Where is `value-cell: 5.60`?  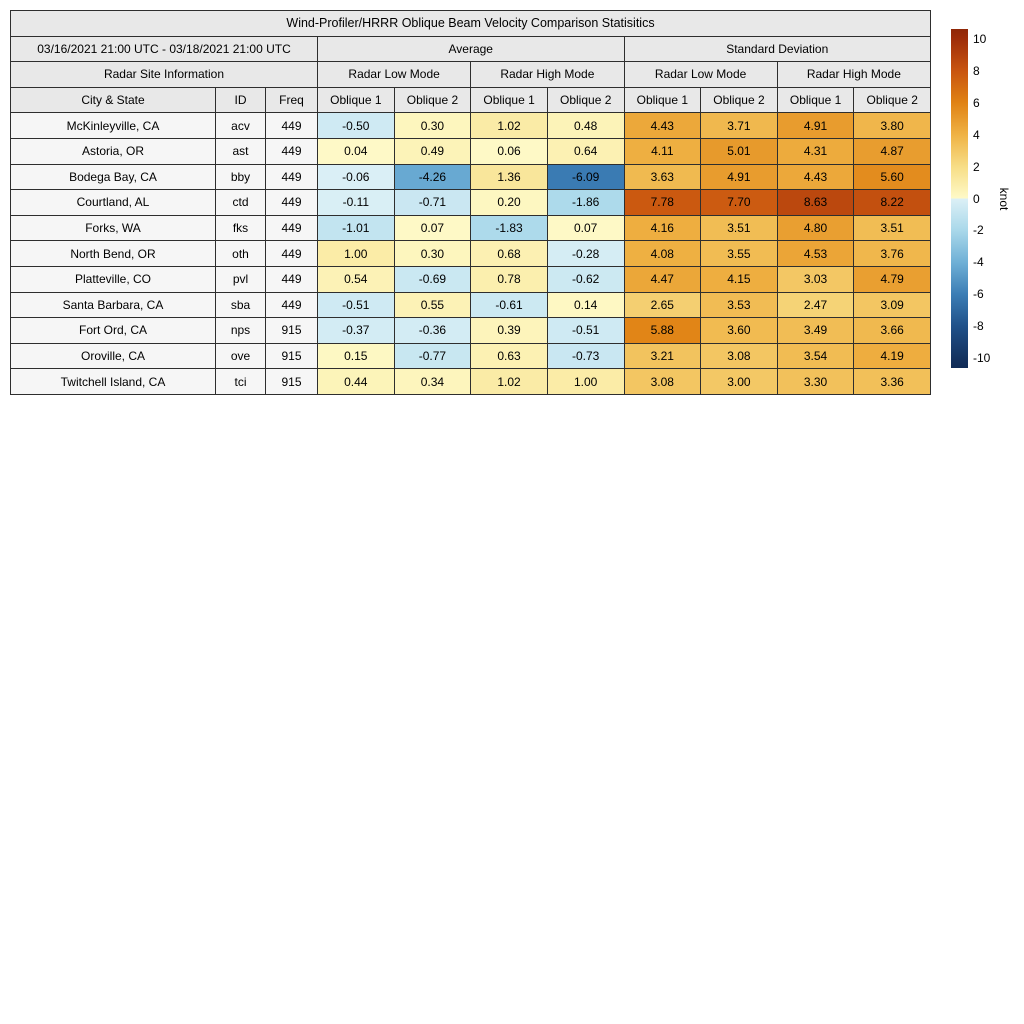 value-cell: 5.60 is located at coordinates (892, 177).